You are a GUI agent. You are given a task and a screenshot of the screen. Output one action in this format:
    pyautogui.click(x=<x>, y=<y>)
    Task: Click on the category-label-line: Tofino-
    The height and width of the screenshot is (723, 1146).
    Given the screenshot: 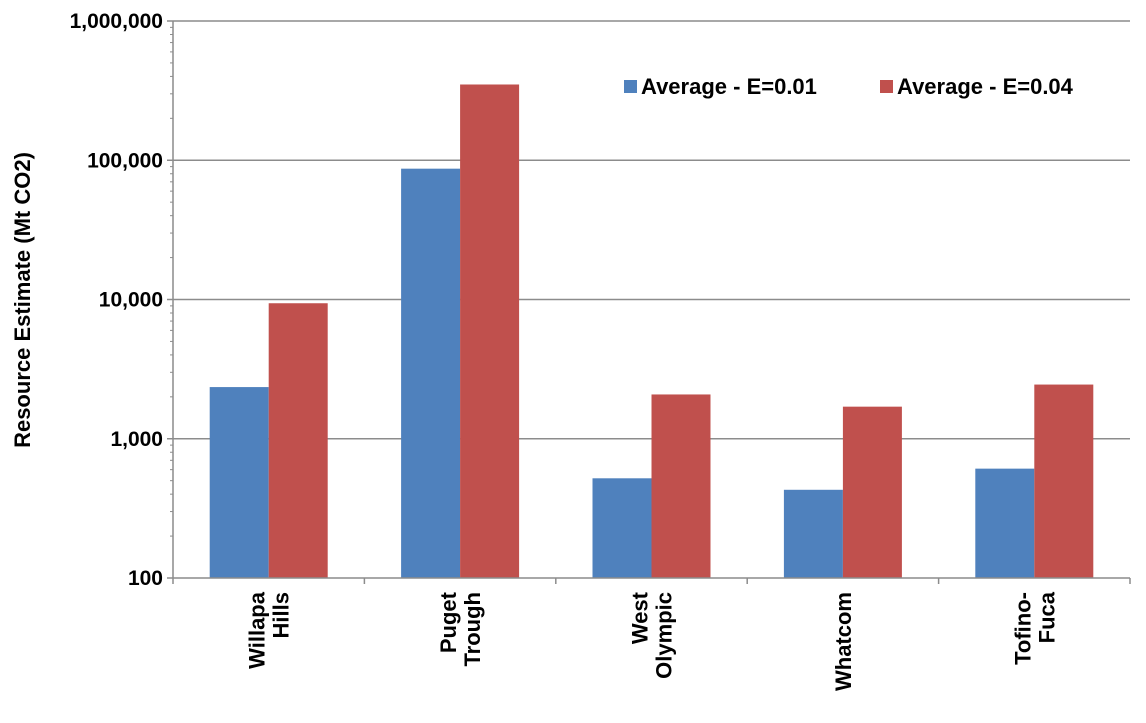 What is the action you would take?
    pyautogui.click(x=1022, y=628)
    